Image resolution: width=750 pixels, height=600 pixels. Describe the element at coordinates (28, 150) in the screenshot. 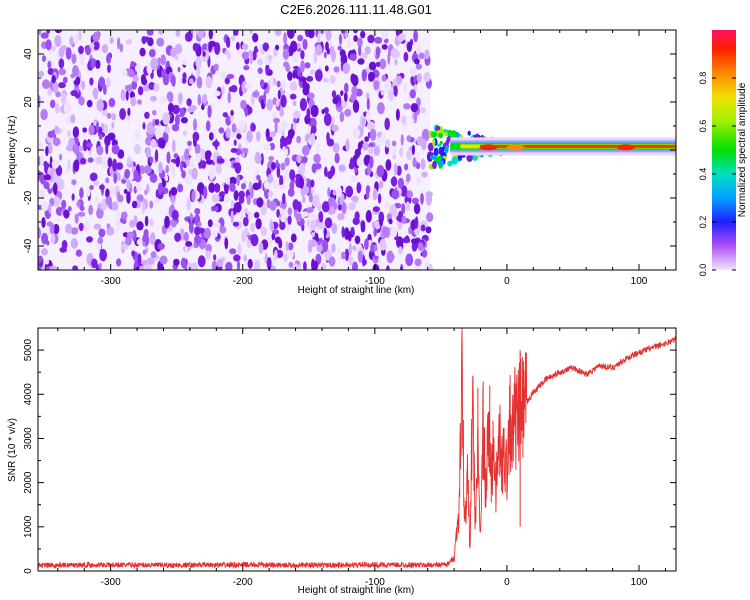

I see `y-tick-label: 0` at that location.